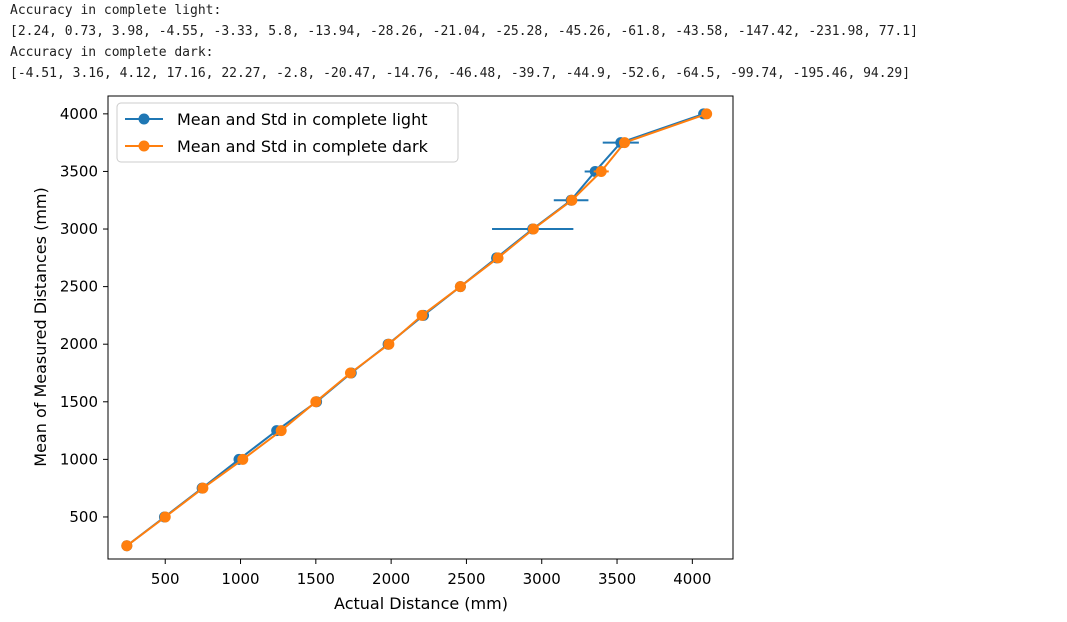  Describe the element at coordinates (79, 171) in the screenshot. I see `y-tick-label: 3500` at that location.